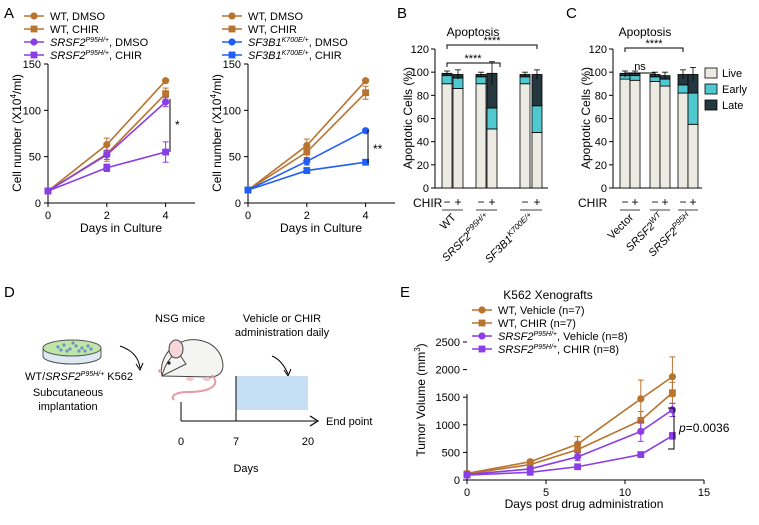 The width and height of the screenshot is (759, 525). What do you see at coordinates (34, 29) in the screenshot?
I see `chart-a1-legend-marker` at bounding box center [34, 29].